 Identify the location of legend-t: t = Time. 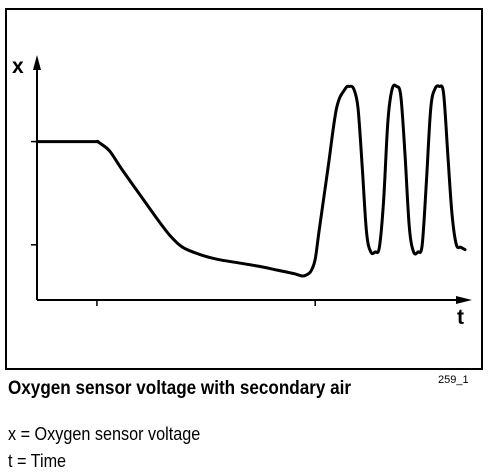
(37, 461).